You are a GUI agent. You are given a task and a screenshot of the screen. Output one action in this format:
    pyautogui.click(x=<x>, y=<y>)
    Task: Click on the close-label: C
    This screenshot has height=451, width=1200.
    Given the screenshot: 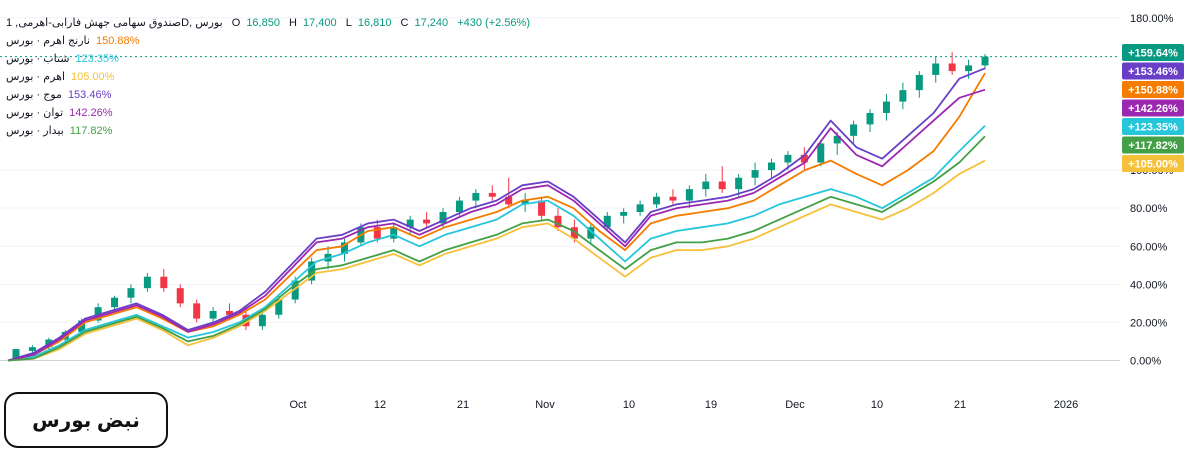 What is the action you would take?
    pyautogui.click(x=404, y=23)
    